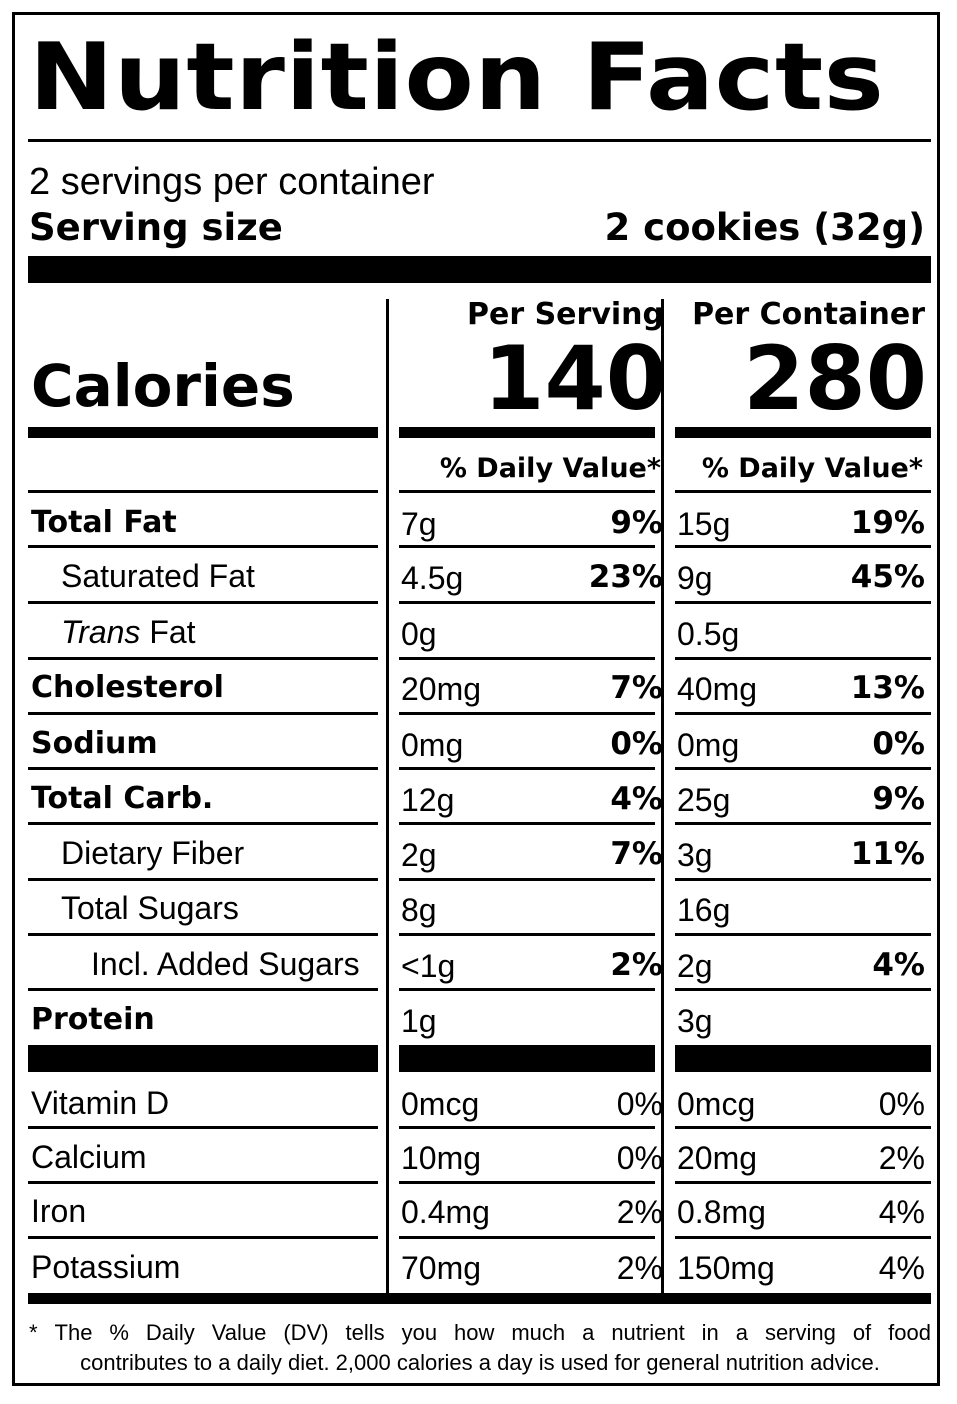  I want to click on vitamin-d-serving-dv: 0%, so click(639, 1104).